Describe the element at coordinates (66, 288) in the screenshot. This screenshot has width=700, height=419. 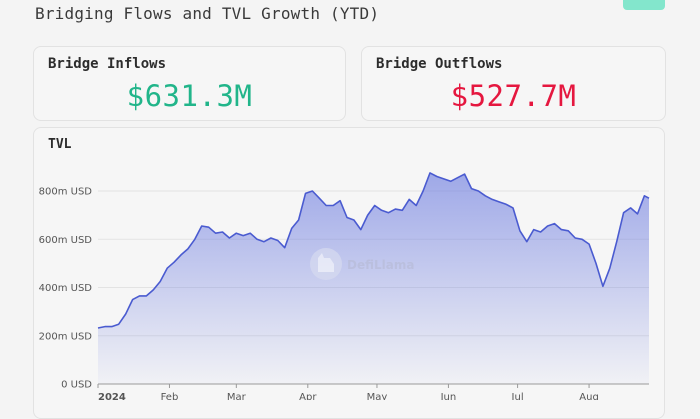
I see `y-tick-label: 400m USD` at that location.